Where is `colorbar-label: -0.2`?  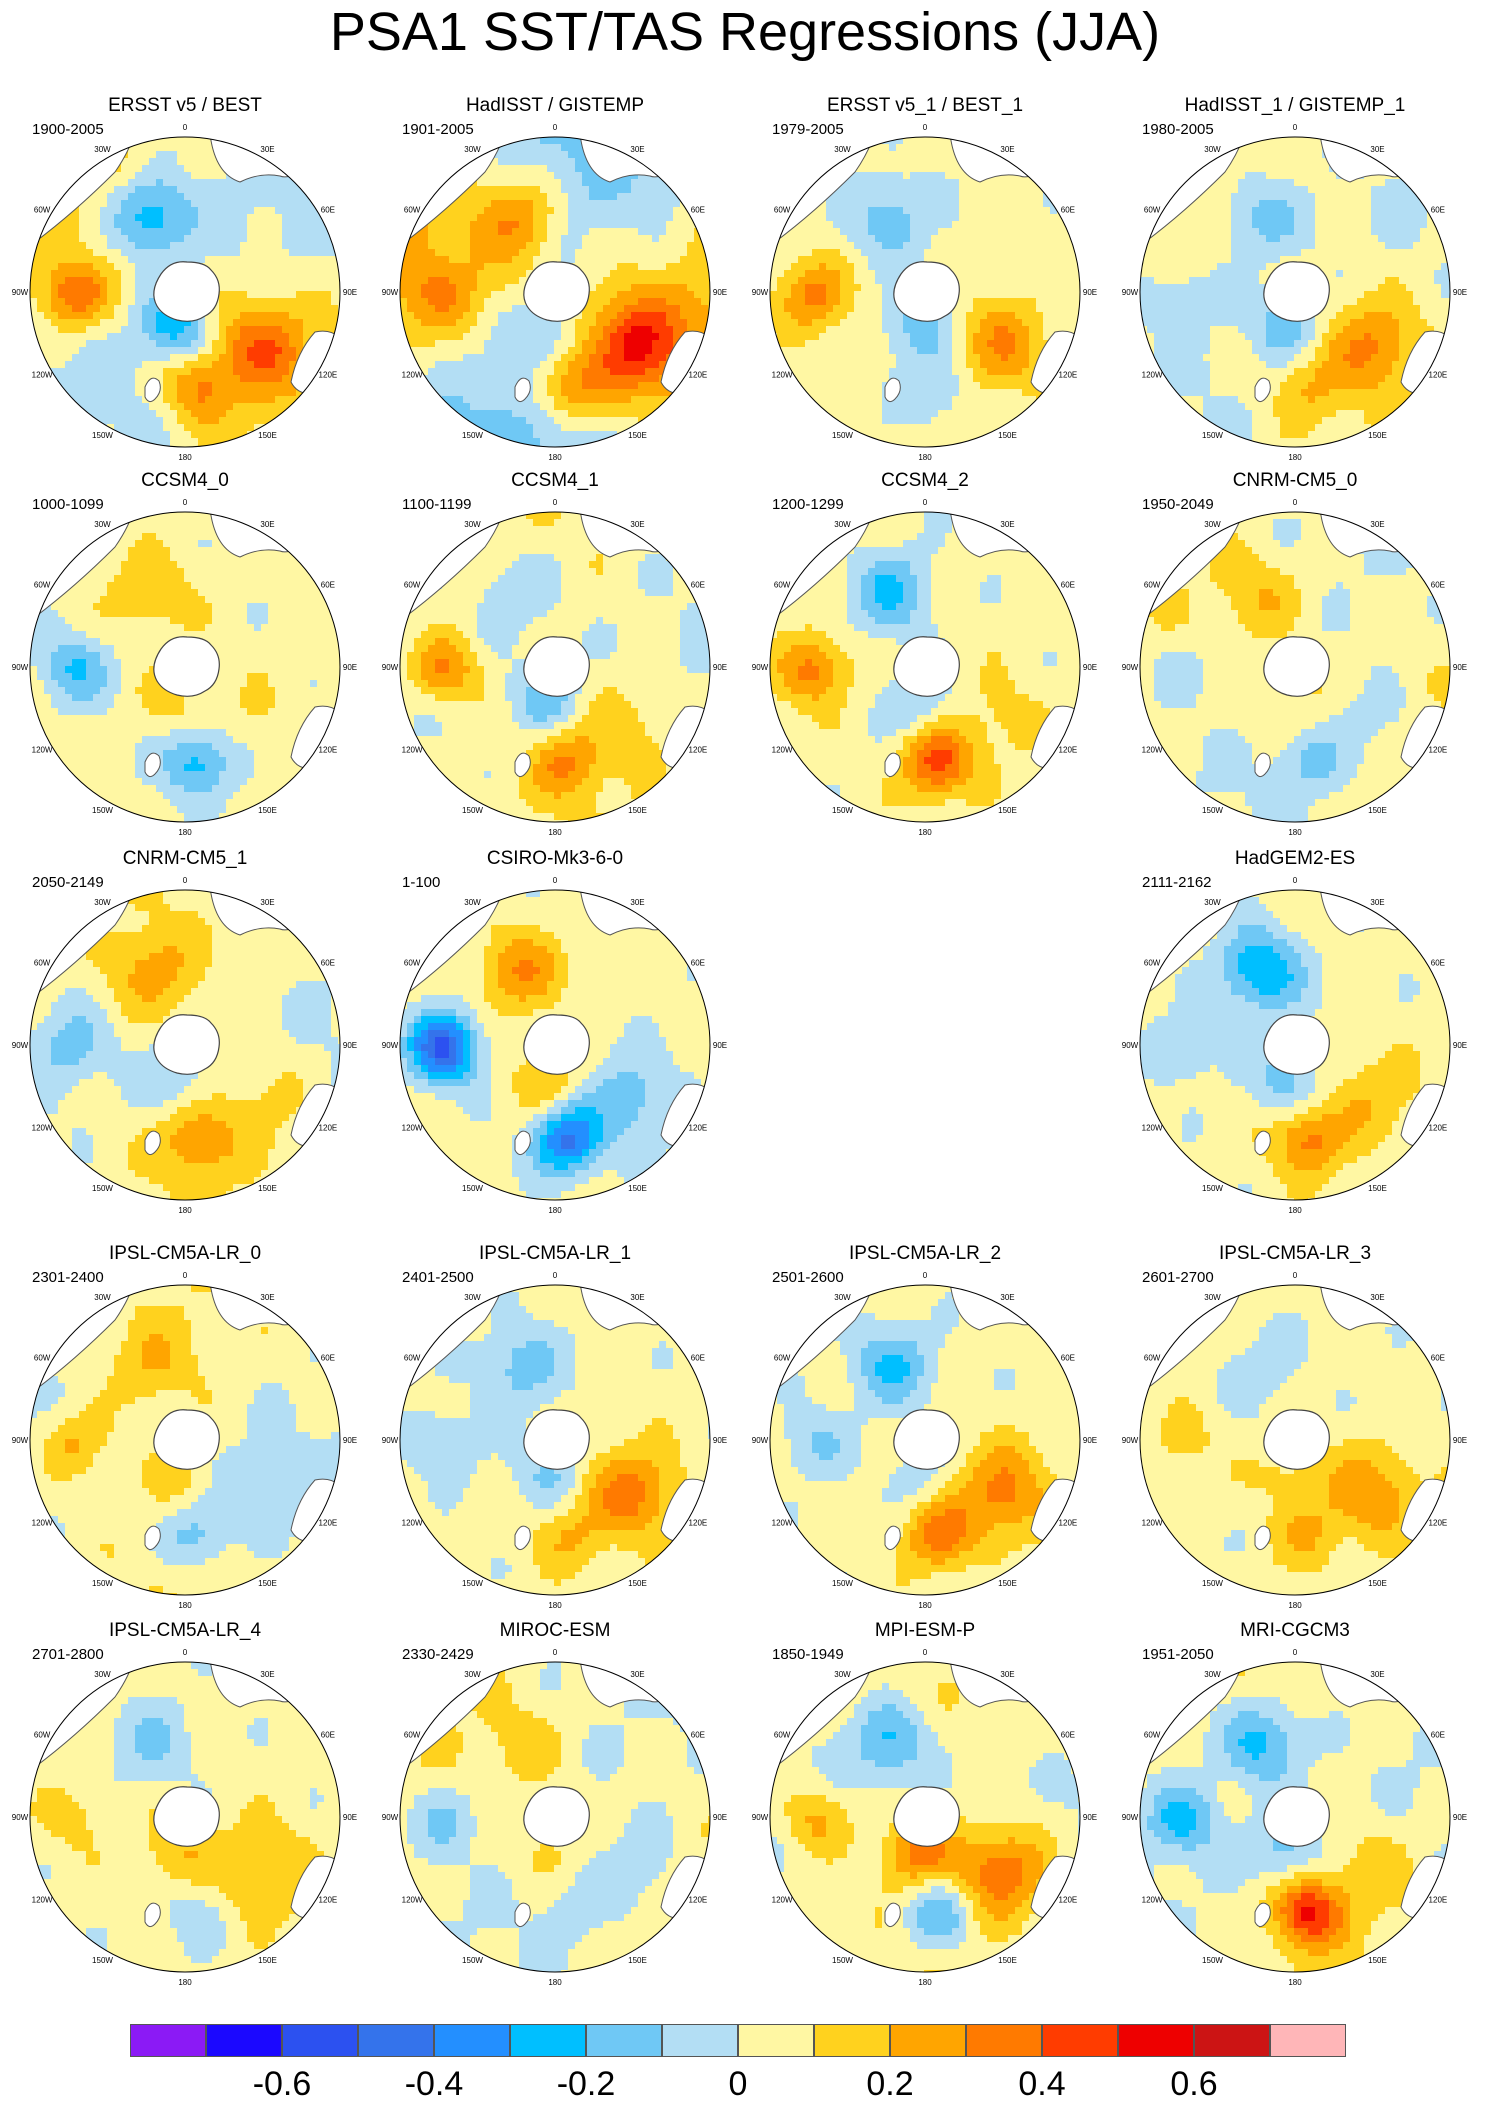
colorbar-label: -0.2 is located at coordinates (586, 2084).